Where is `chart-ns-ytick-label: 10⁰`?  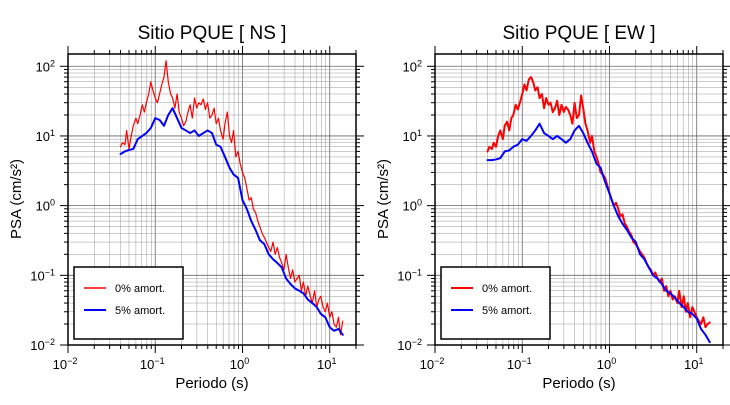 chart-ns-ytick-label: 10⁰ is located at coordinates (45, 206).